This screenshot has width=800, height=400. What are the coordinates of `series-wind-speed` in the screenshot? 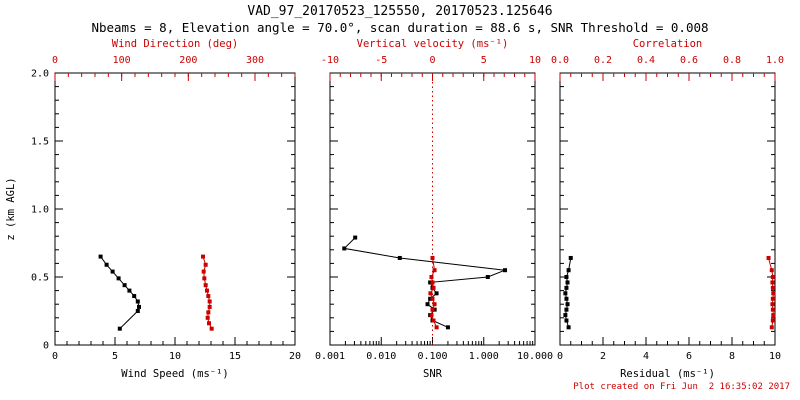 It's located at (119, 292).